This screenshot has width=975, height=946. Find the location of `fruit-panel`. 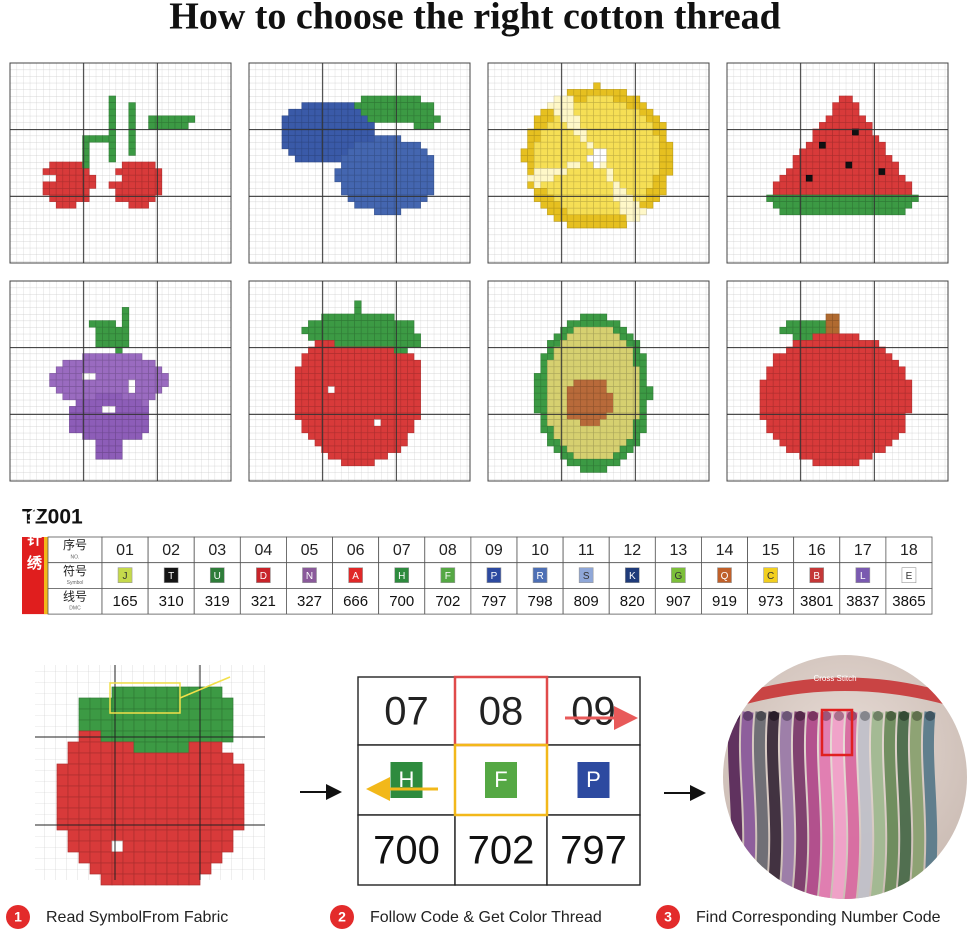

fruit-panel is located at coordinates (598, 163).